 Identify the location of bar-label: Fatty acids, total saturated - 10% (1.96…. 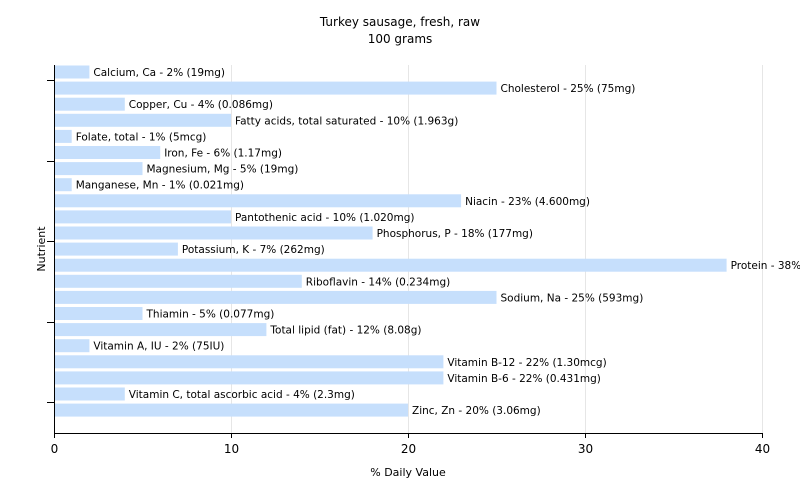
(346, 121).